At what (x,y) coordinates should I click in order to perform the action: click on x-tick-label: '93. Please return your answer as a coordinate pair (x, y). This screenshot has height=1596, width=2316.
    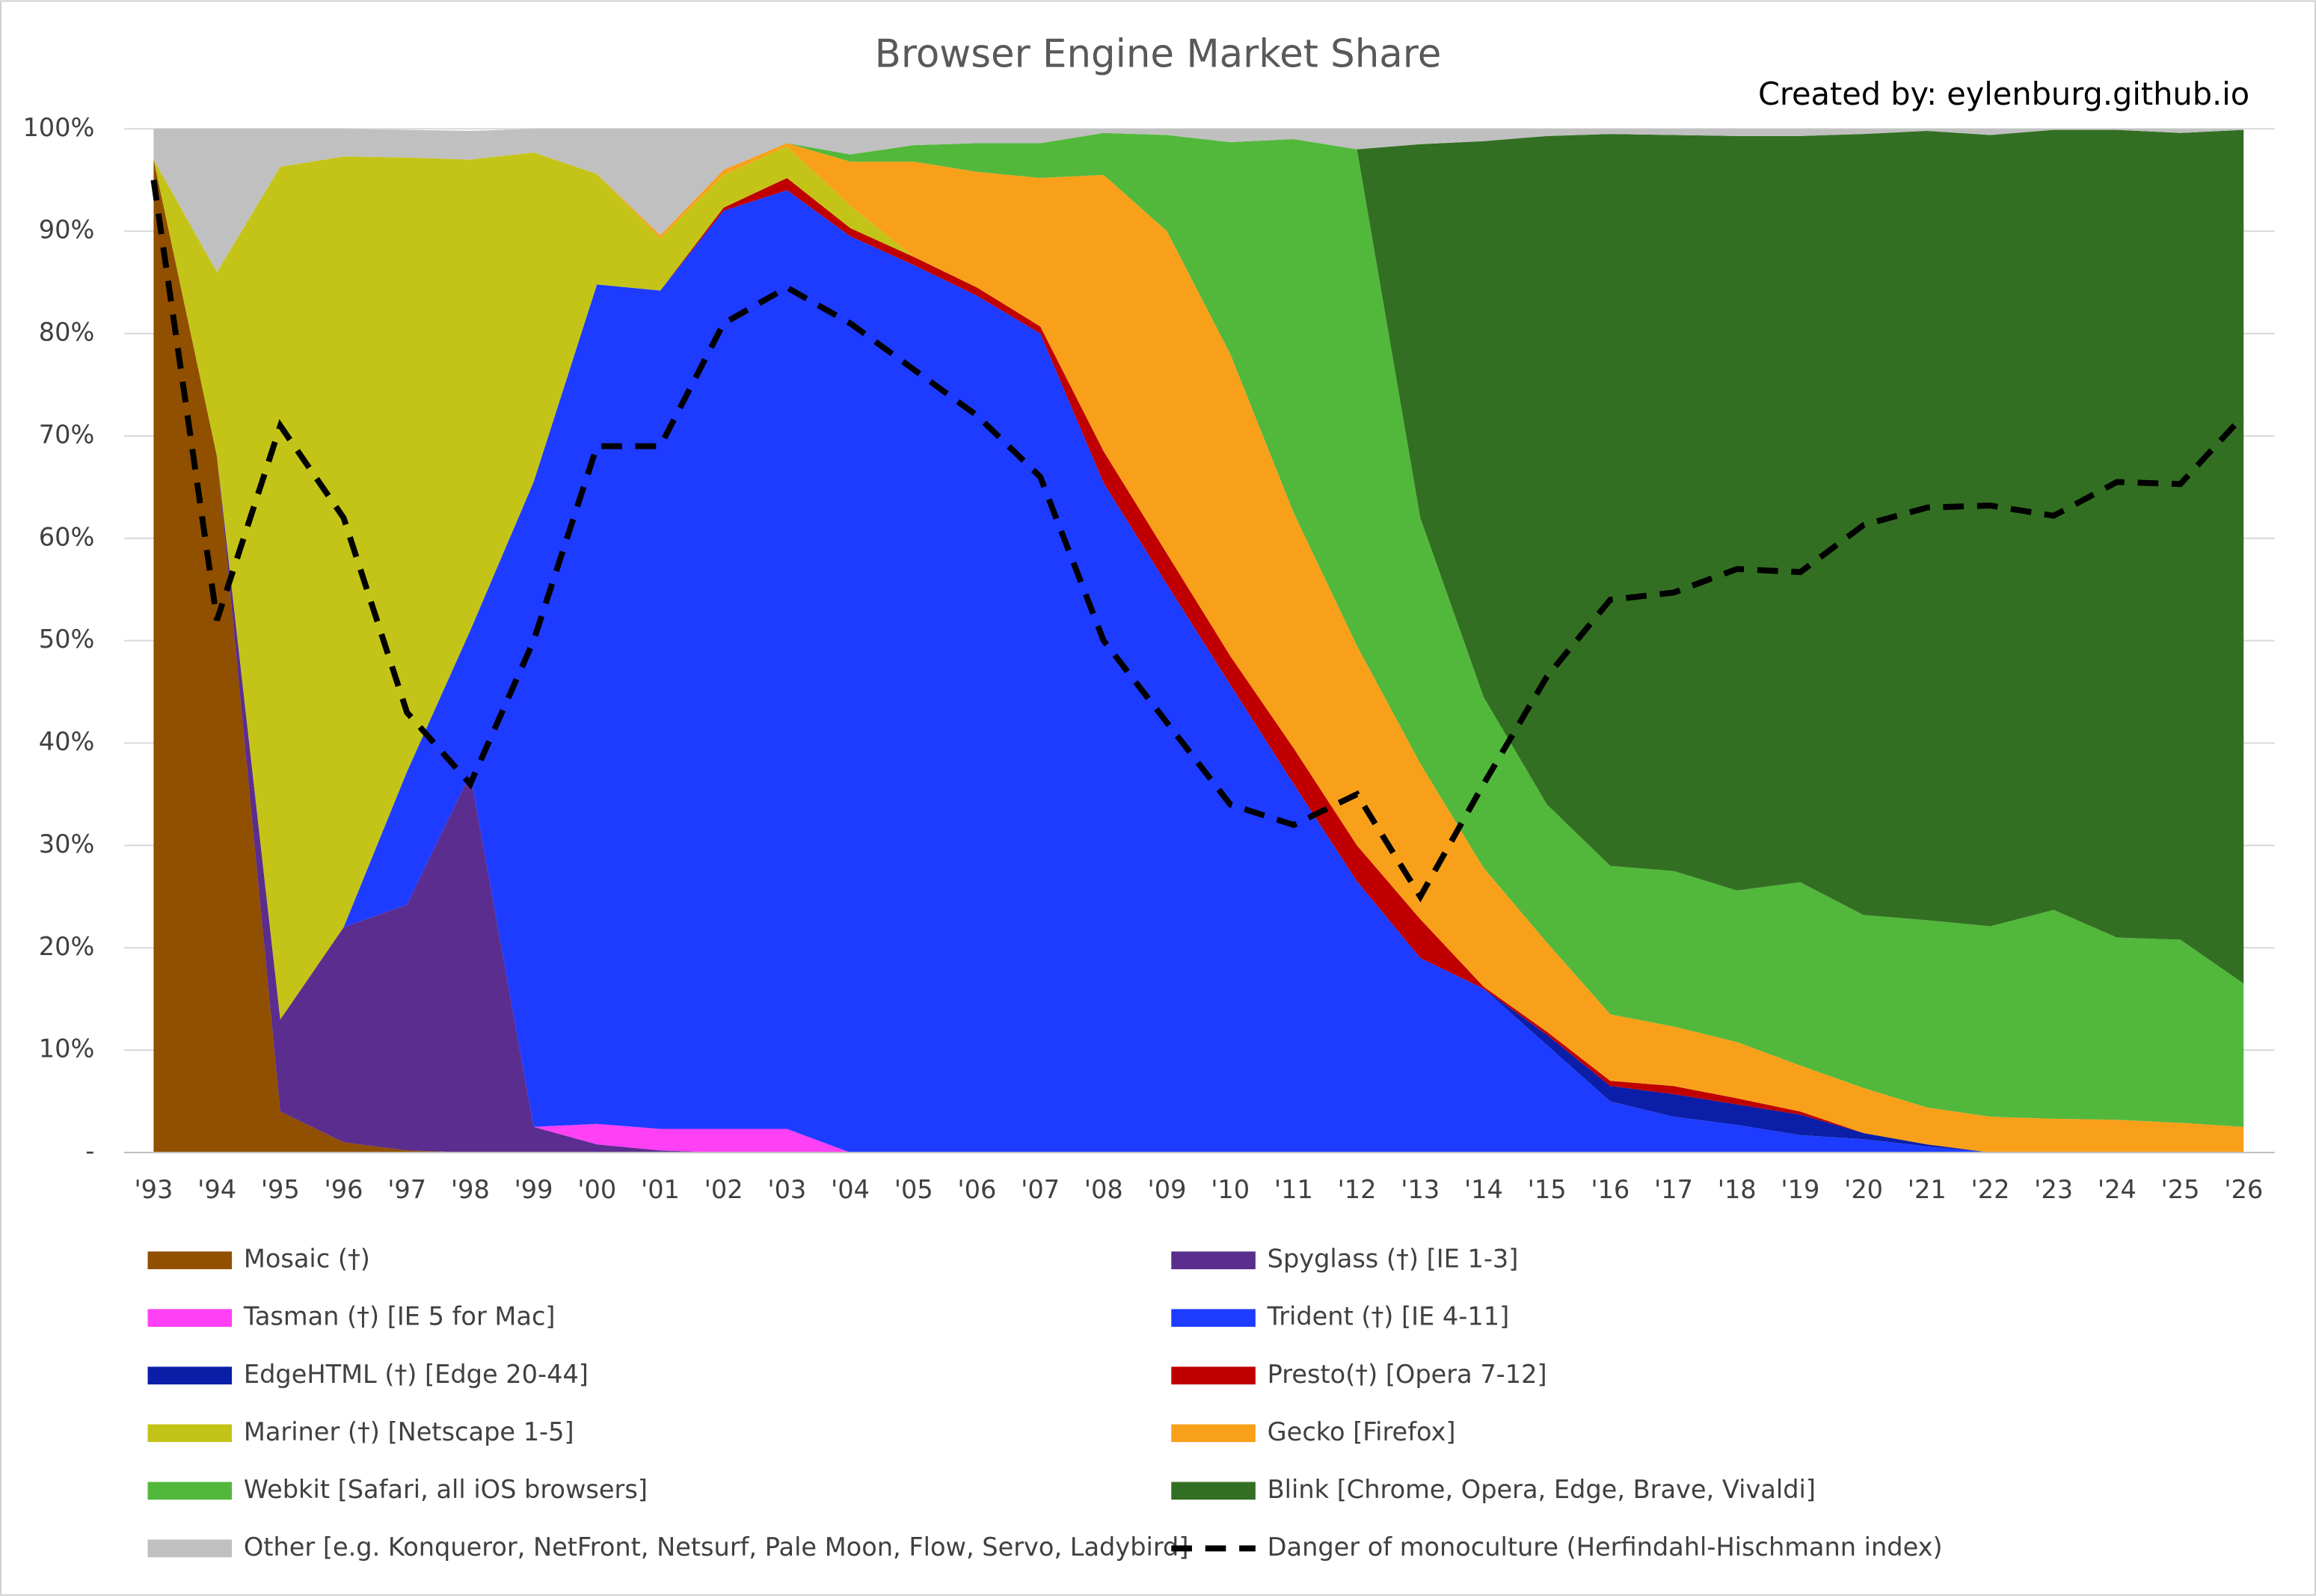
    Looking at the image, I should click on (153, 1189).